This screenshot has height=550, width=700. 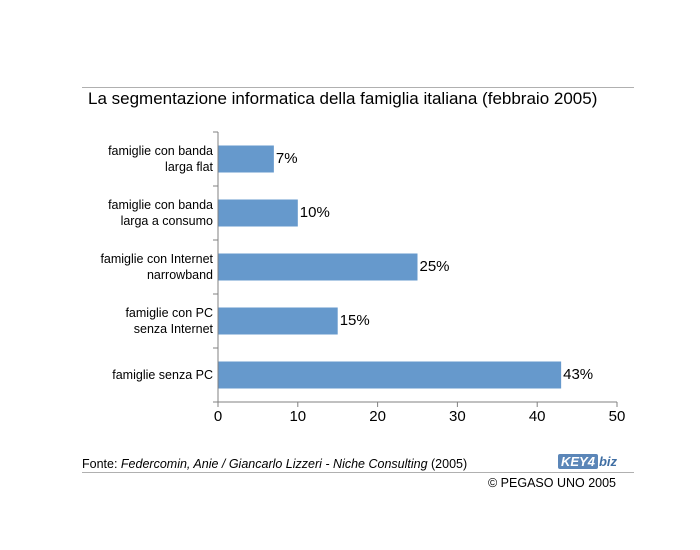 I want to click on value-label-4: 15%, so click(x=355, y=320).